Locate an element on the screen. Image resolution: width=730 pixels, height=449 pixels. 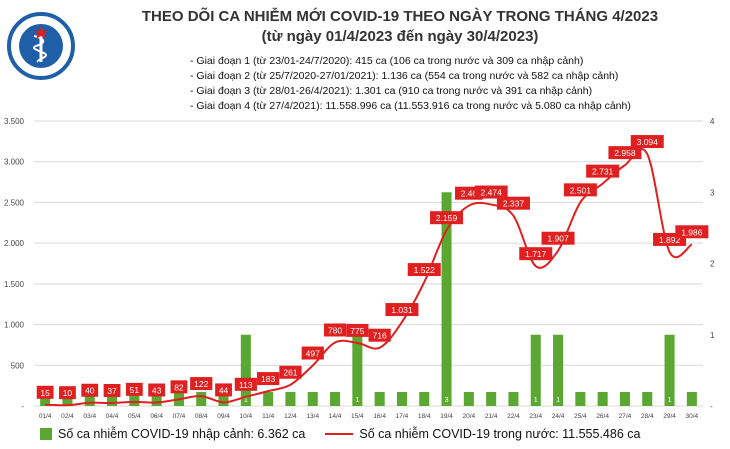
left-axis-tick-label: 1.000 is located at coordinates (14, 325).